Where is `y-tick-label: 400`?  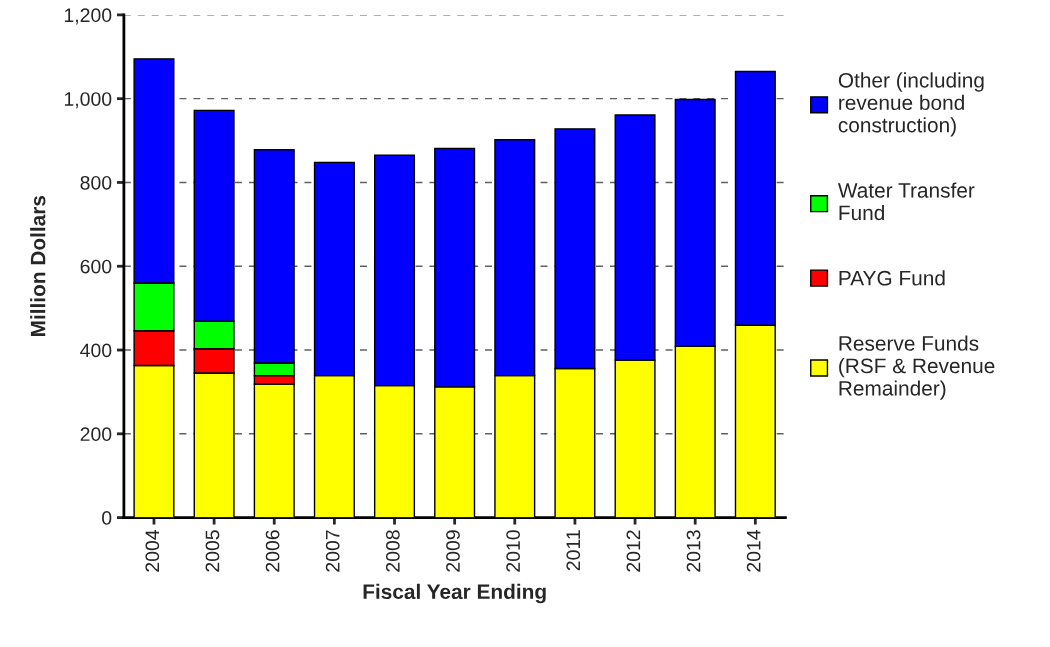
y-tick-label: 400 is located at coordinates (96, 350).